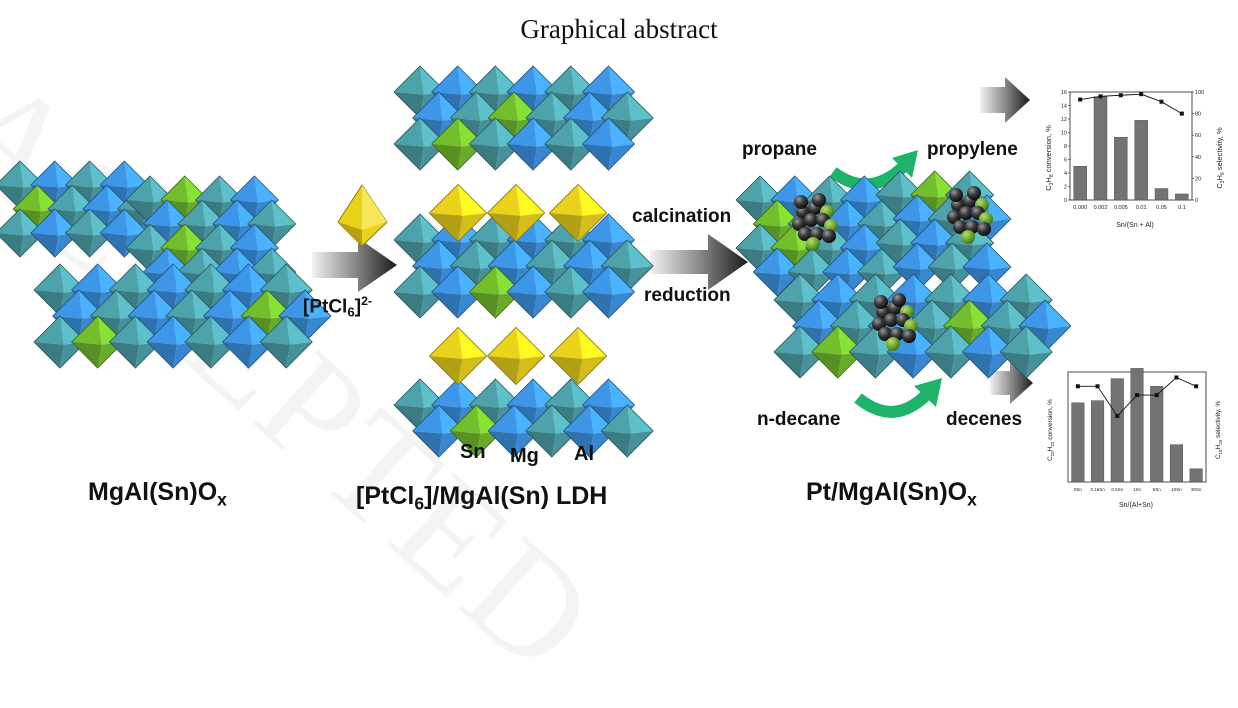 The image size is (1238, 708). What do you see at coordinates (1064, 93) in the screenshot?
I see `y-tick-label-left: 16` at bounding box center [1064, 93].